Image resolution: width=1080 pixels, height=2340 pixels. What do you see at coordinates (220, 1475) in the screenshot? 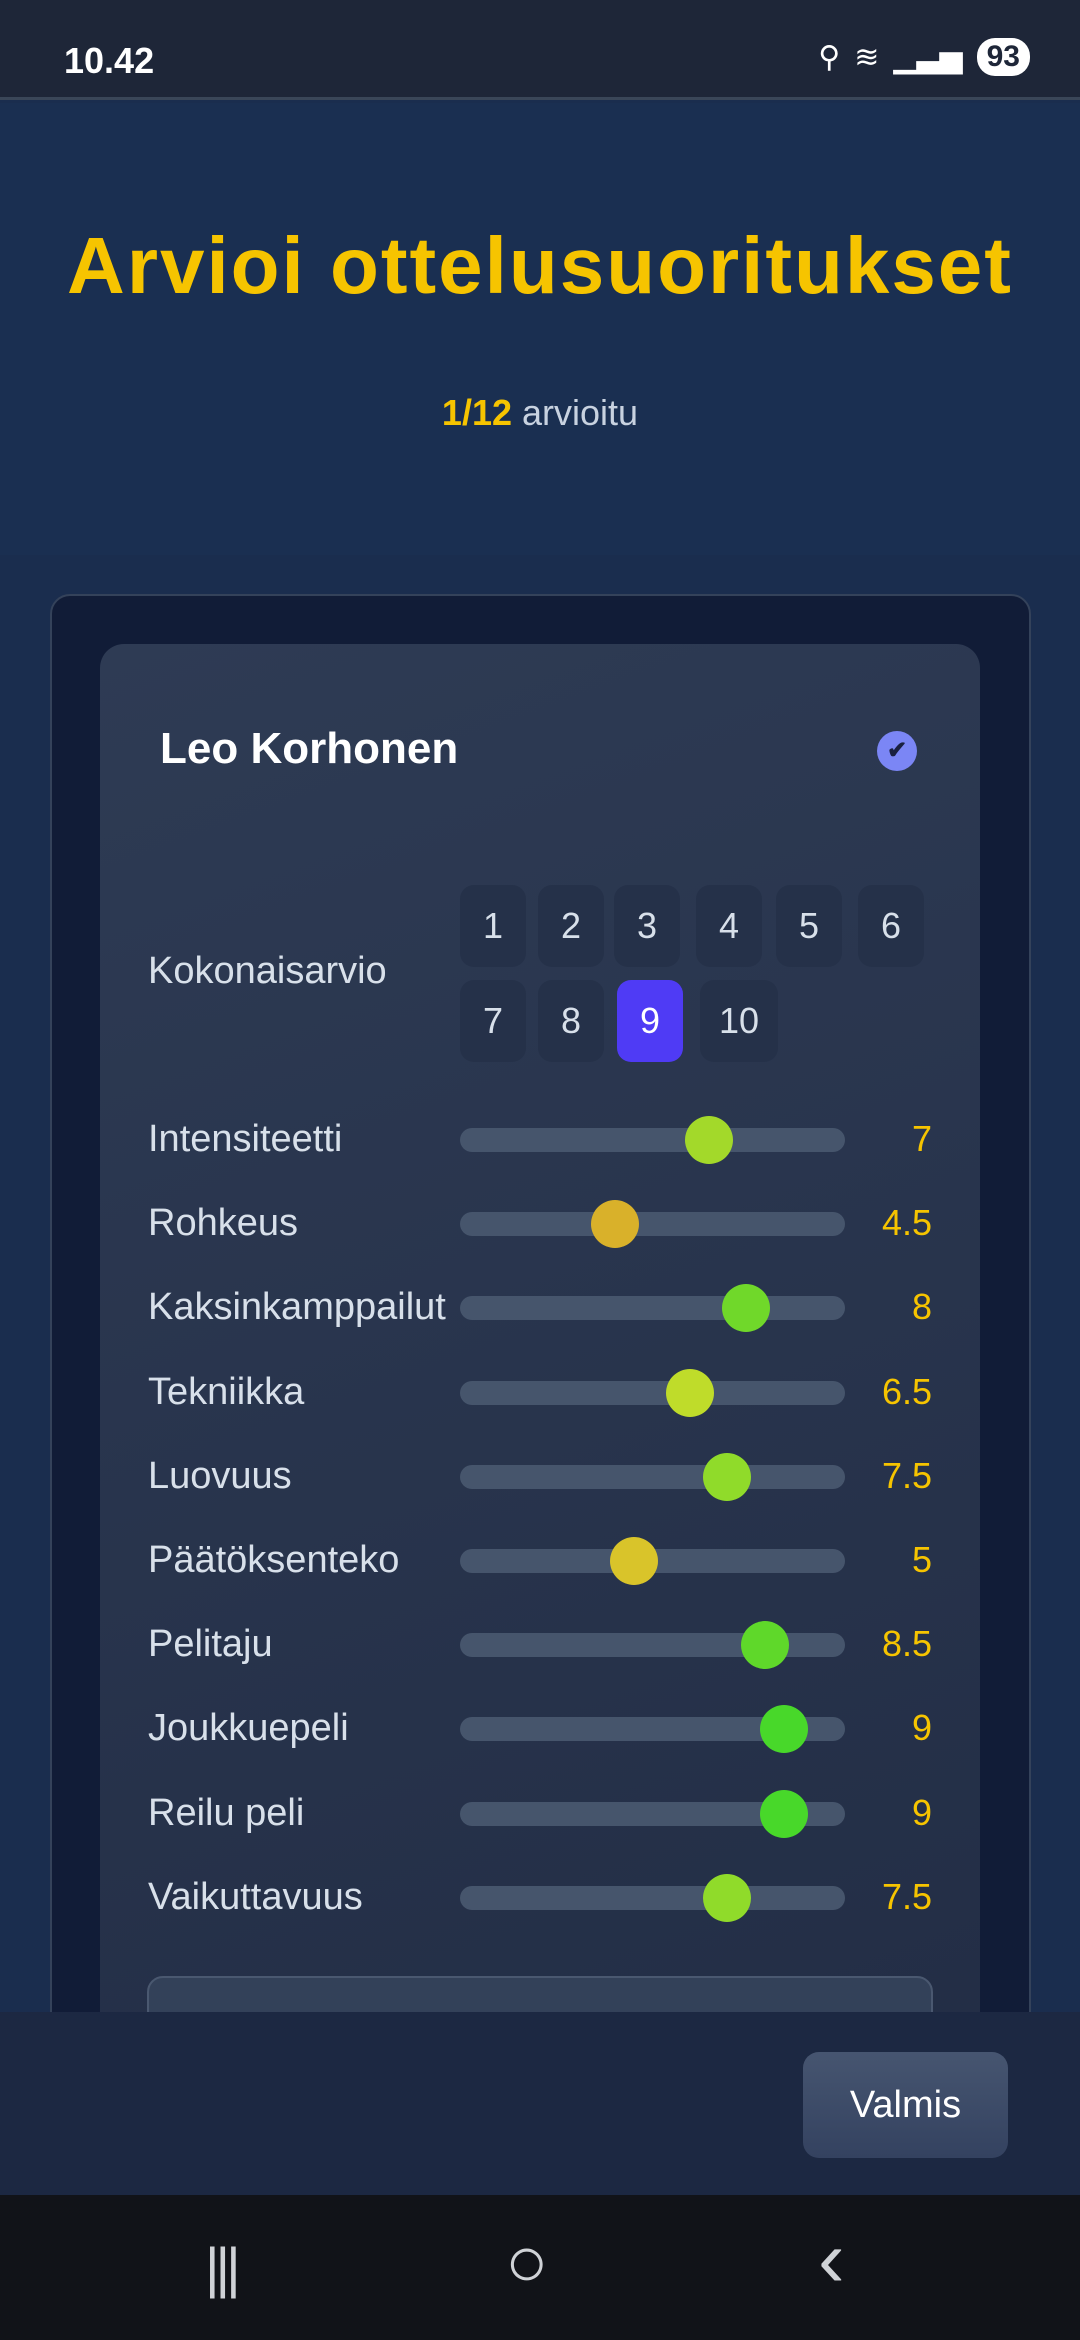
I see `criterion-label: Luovuus` at bounding box center [220, 1475].